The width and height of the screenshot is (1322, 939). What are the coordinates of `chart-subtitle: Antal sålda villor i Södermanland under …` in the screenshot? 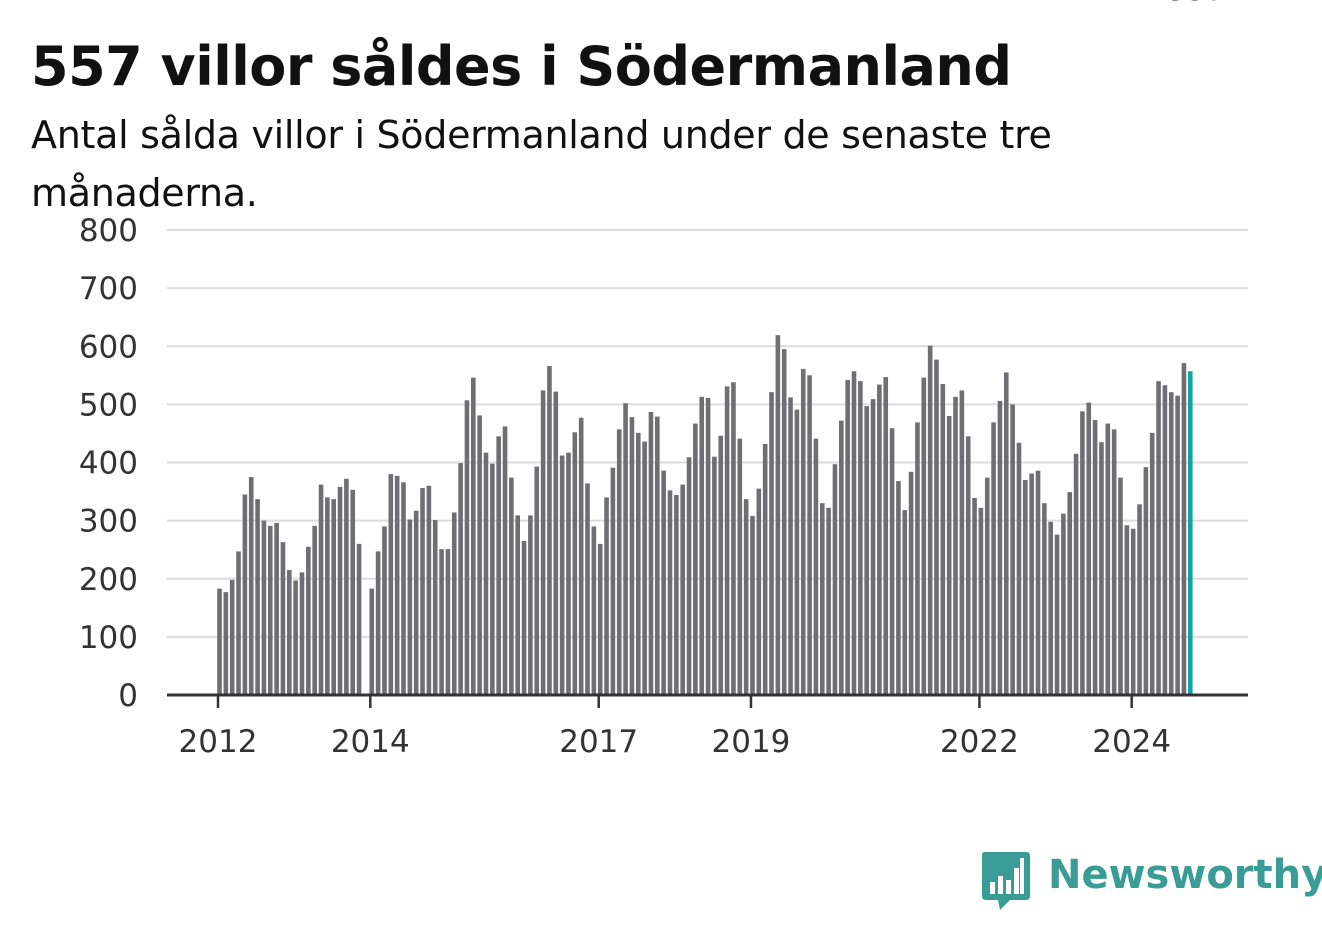 It's located at (541, 164).